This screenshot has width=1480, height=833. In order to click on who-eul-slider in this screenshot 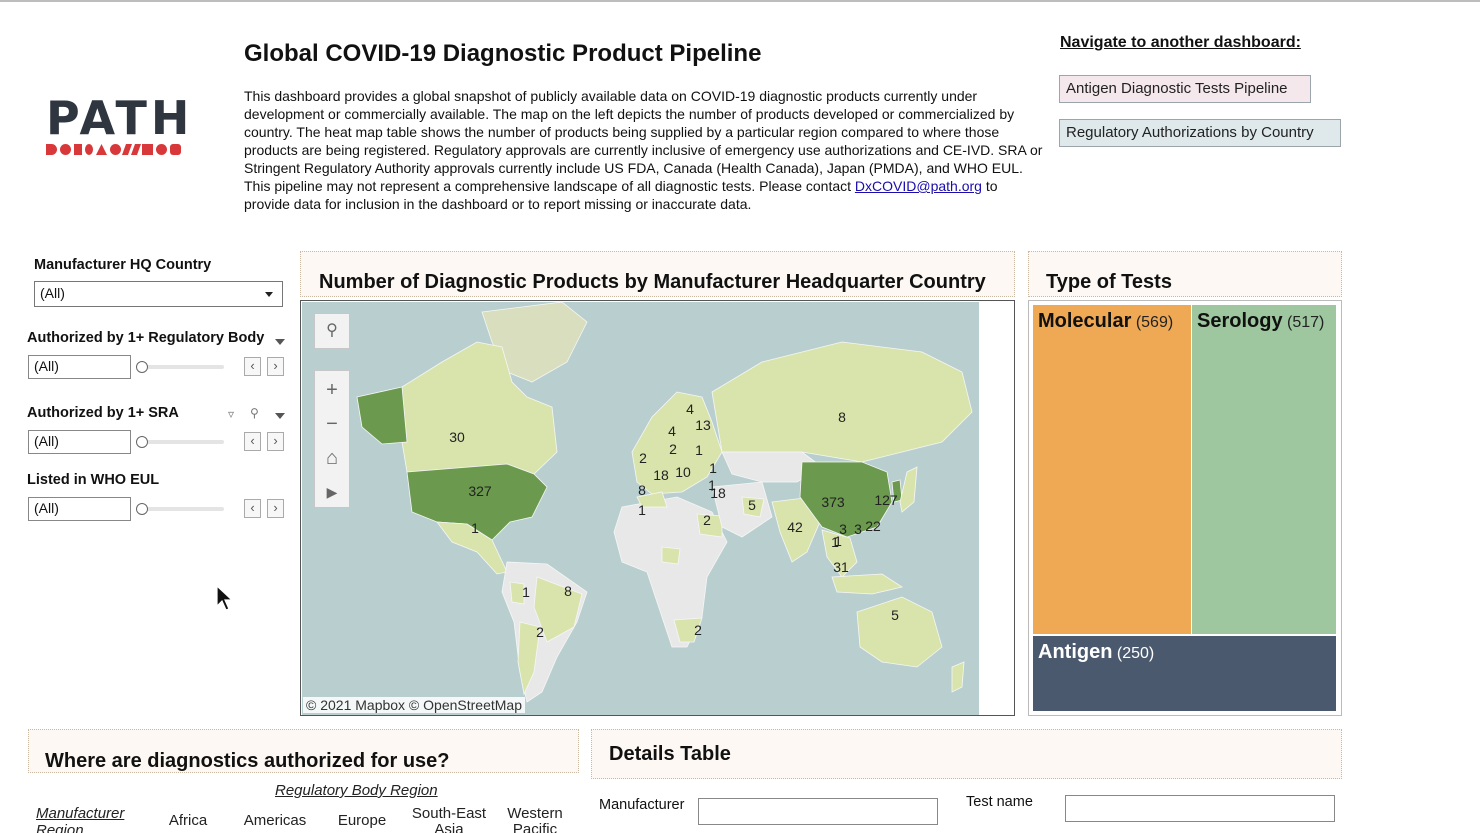, I will do `click(180, 509)`.